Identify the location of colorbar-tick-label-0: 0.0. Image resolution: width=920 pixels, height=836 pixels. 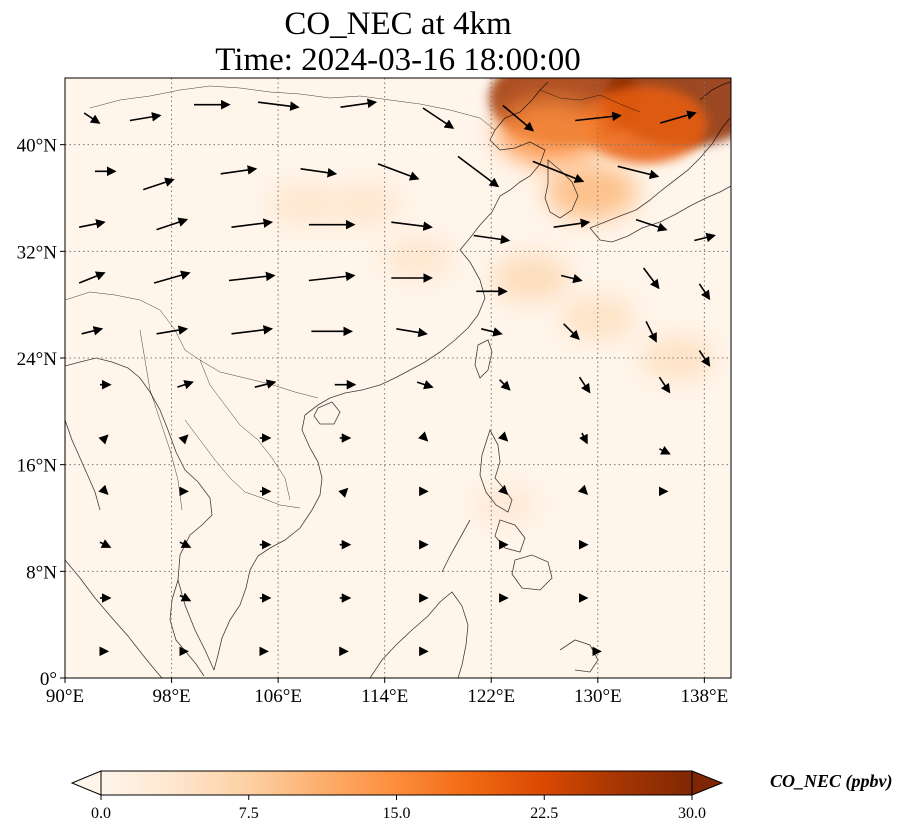
(101, 813).